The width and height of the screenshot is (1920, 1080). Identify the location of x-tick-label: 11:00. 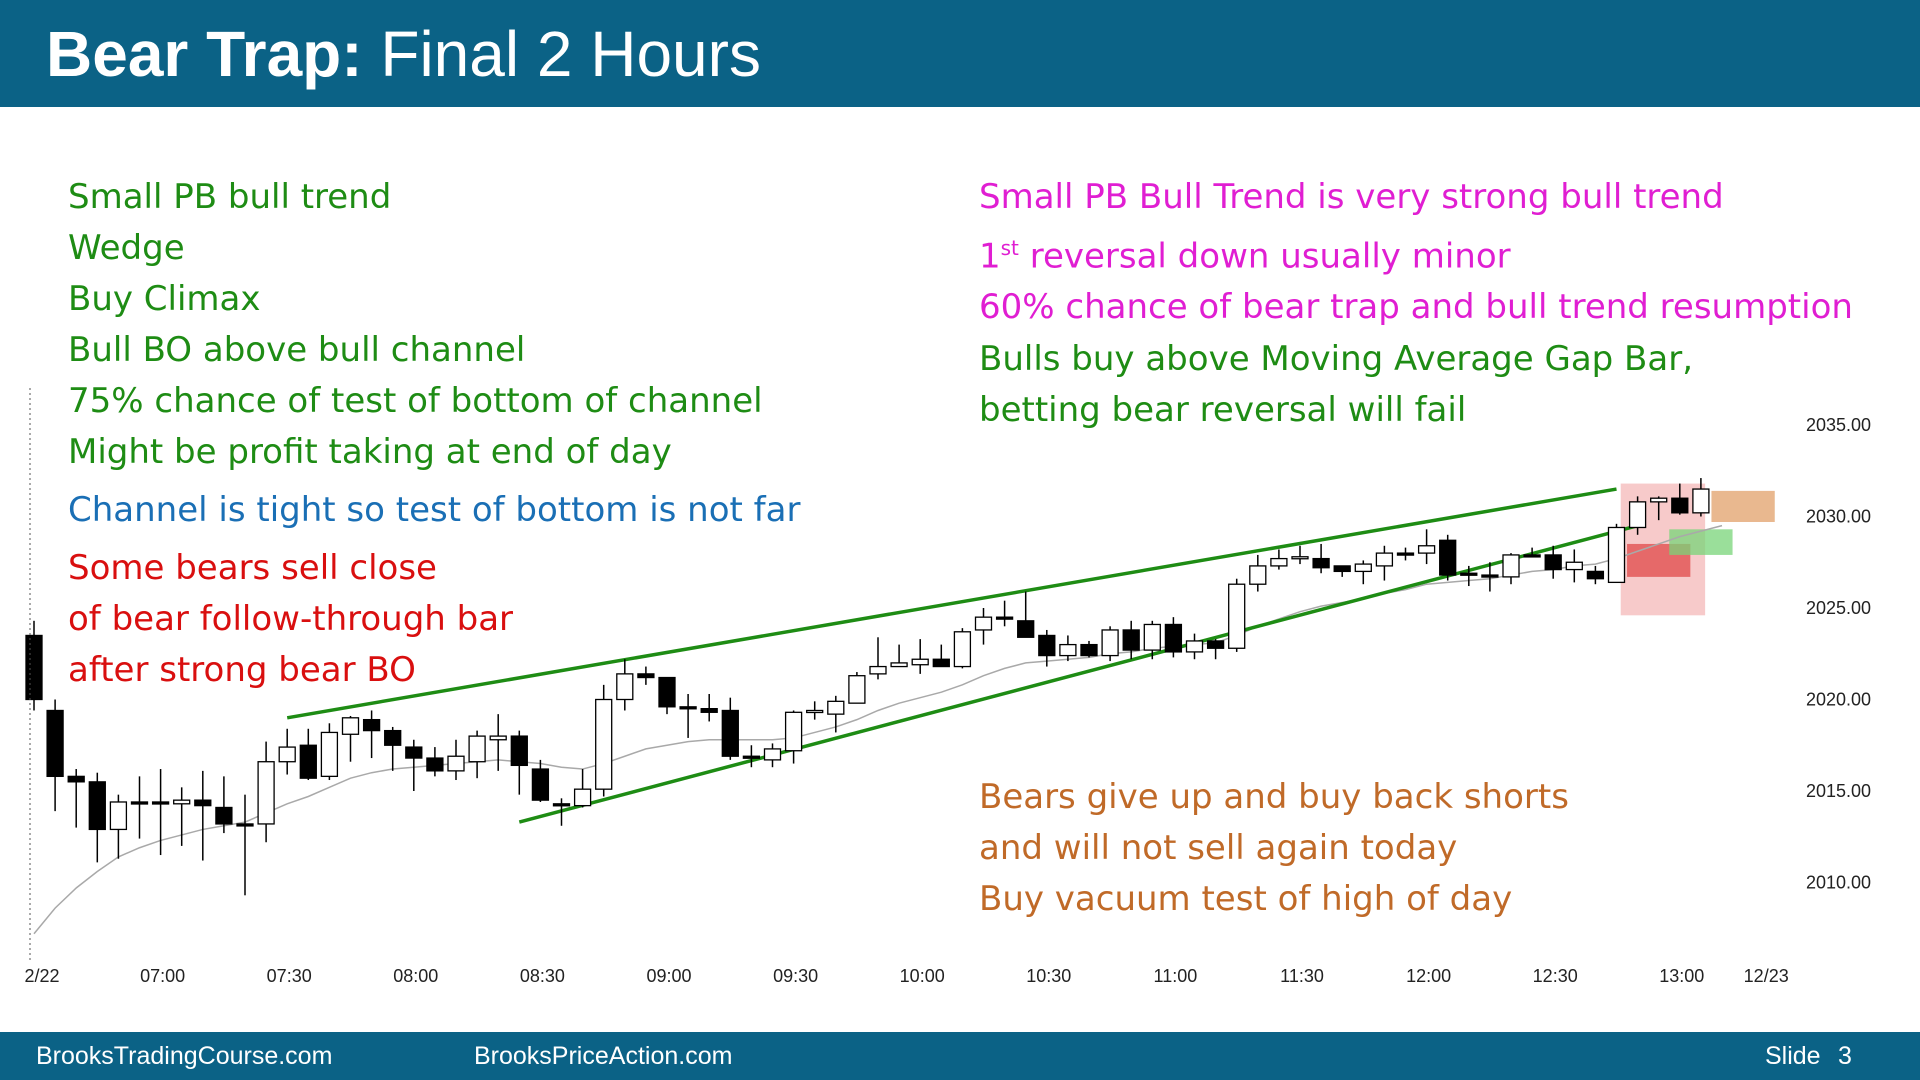
(1176, 976).